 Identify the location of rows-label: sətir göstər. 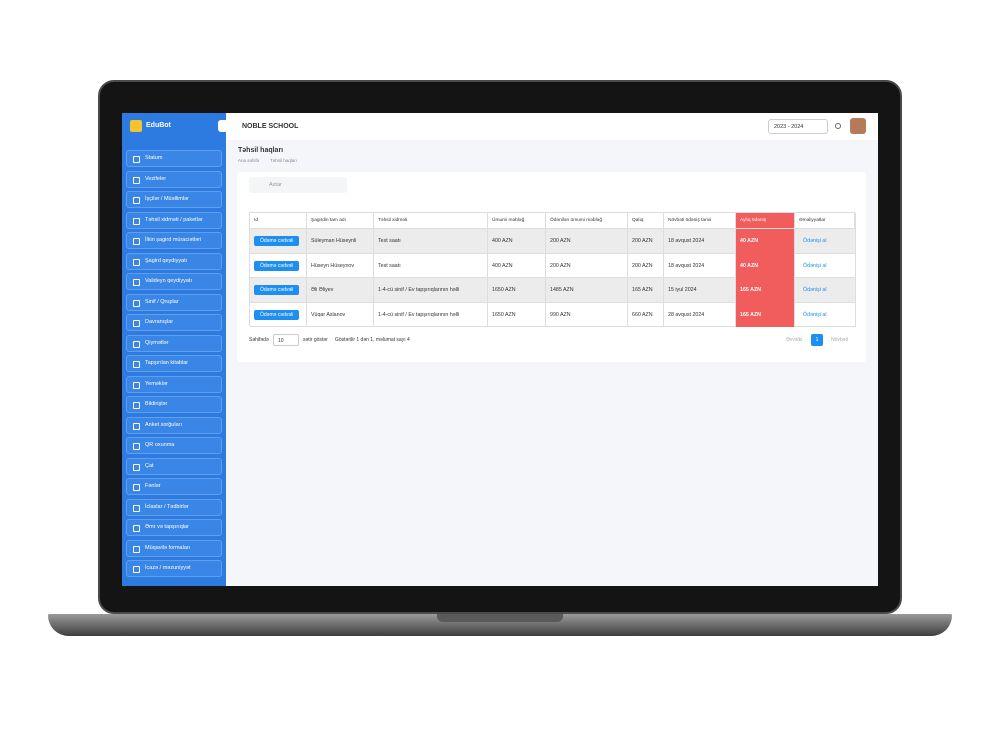
(315, 340).